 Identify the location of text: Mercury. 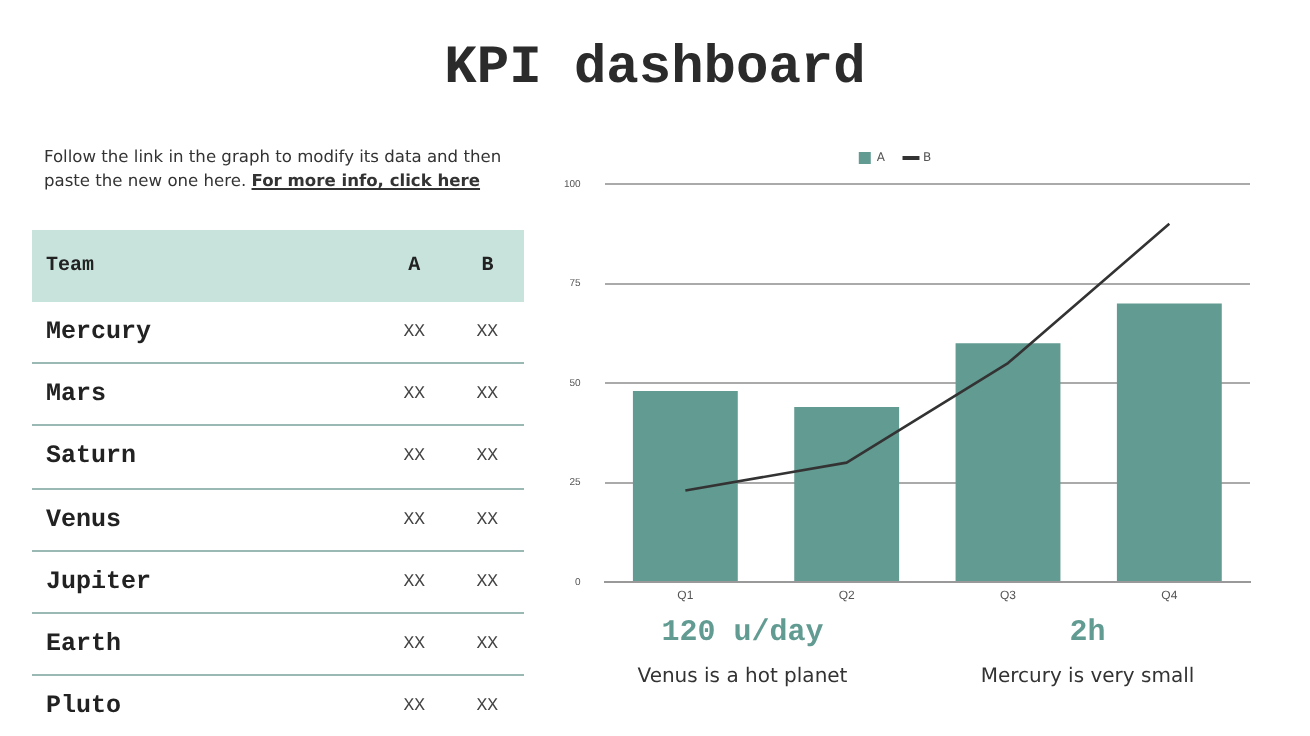
(205, 333).